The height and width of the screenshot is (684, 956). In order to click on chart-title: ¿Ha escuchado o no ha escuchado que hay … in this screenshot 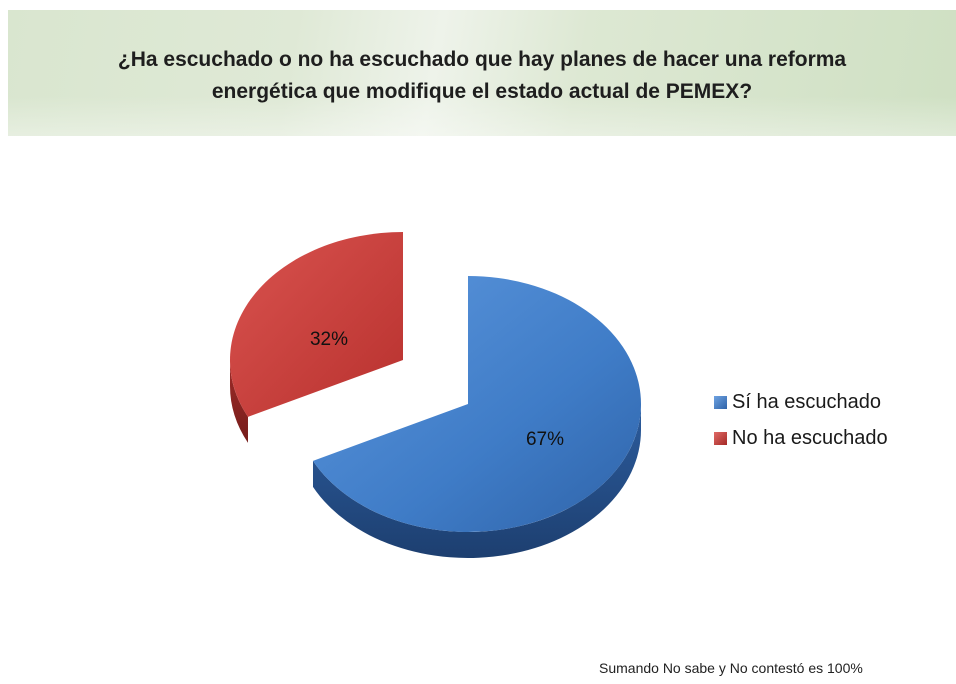, I will do `click(482, 75)`.